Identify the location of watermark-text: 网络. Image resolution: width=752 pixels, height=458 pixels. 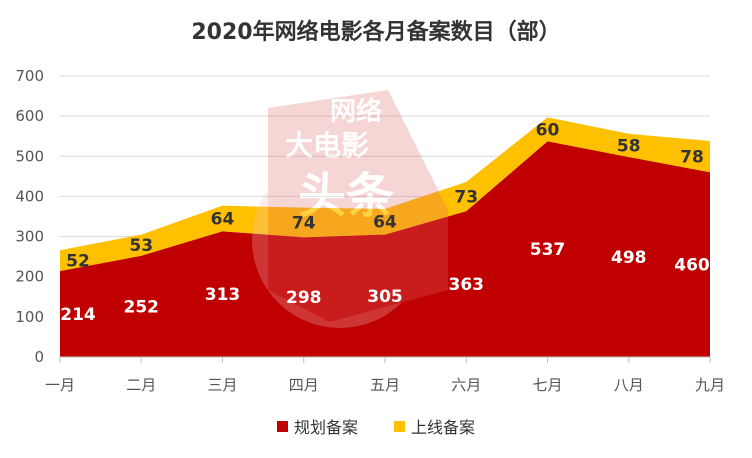
(356, 111).